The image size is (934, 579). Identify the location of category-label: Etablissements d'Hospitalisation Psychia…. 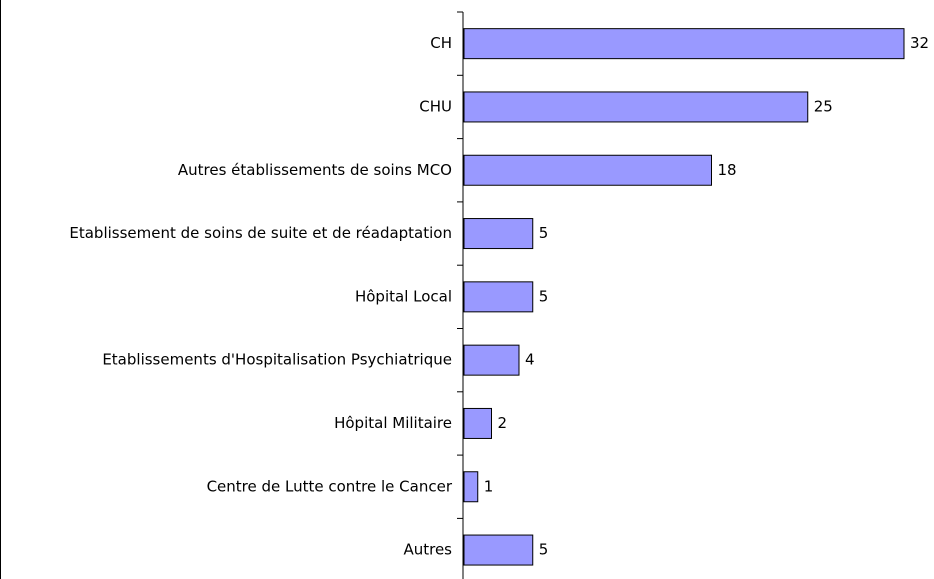
(277, 360).